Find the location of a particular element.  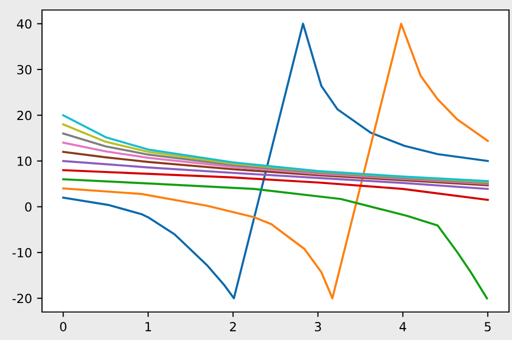

y-tick-label: -10 is located at coordinates (22, 253).